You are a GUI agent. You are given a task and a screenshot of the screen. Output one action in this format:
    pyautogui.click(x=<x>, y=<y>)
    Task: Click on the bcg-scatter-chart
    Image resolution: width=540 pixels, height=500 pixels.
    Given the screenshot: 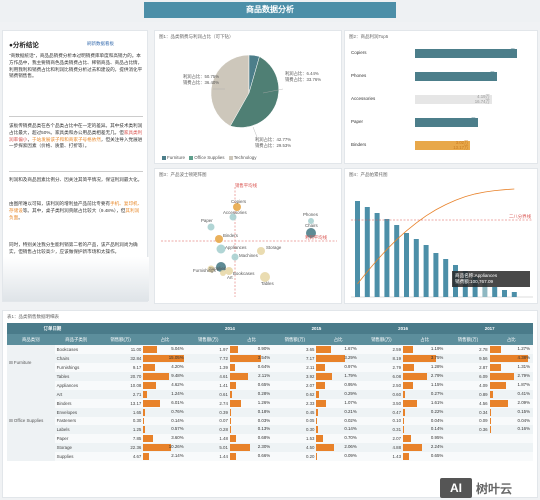 What is the action you would take?
    pyautogui.click(x=249, y=237)
    